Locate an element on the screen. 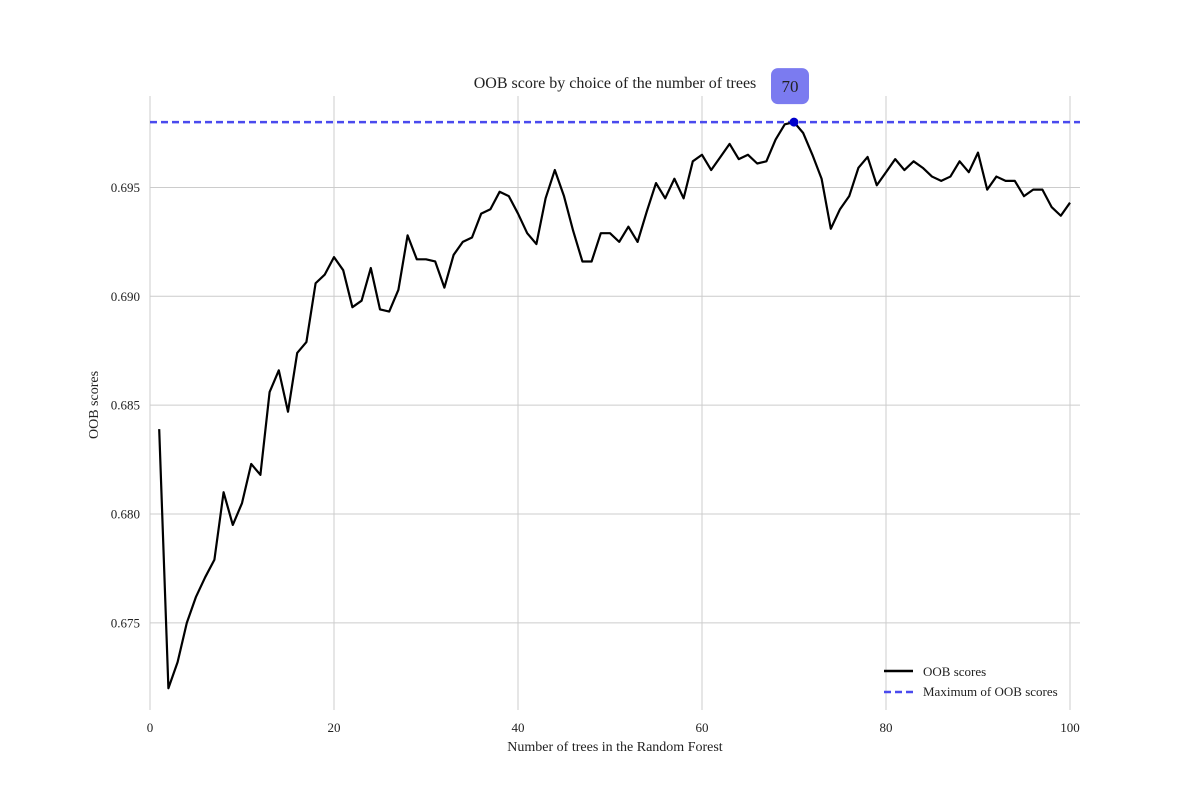 The image size is (1200, 800). legend-label-oob-scores: OOB scores is located at coordinates (954, 671).